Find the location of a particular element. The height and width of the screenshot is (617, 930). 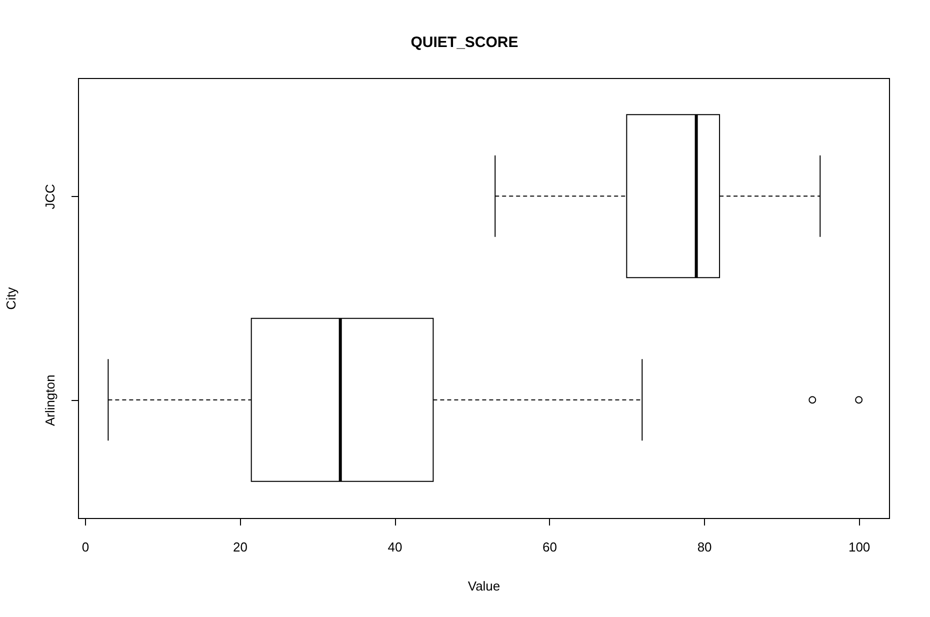

y-tick-label: Arlington is located at coordinates (50, 400).